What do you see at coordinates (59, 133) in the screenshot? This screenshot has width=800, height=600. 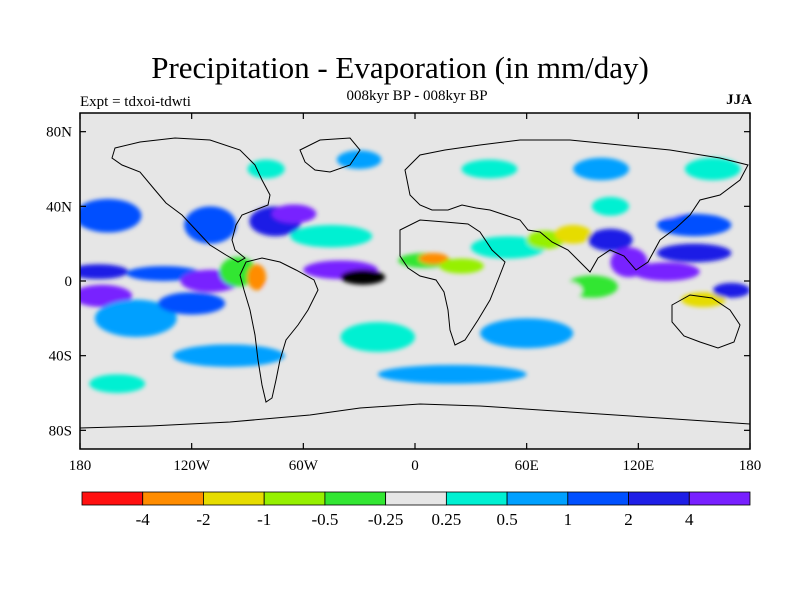 I see `lat-tick-label: 80N` at bounding box center [59, 133].